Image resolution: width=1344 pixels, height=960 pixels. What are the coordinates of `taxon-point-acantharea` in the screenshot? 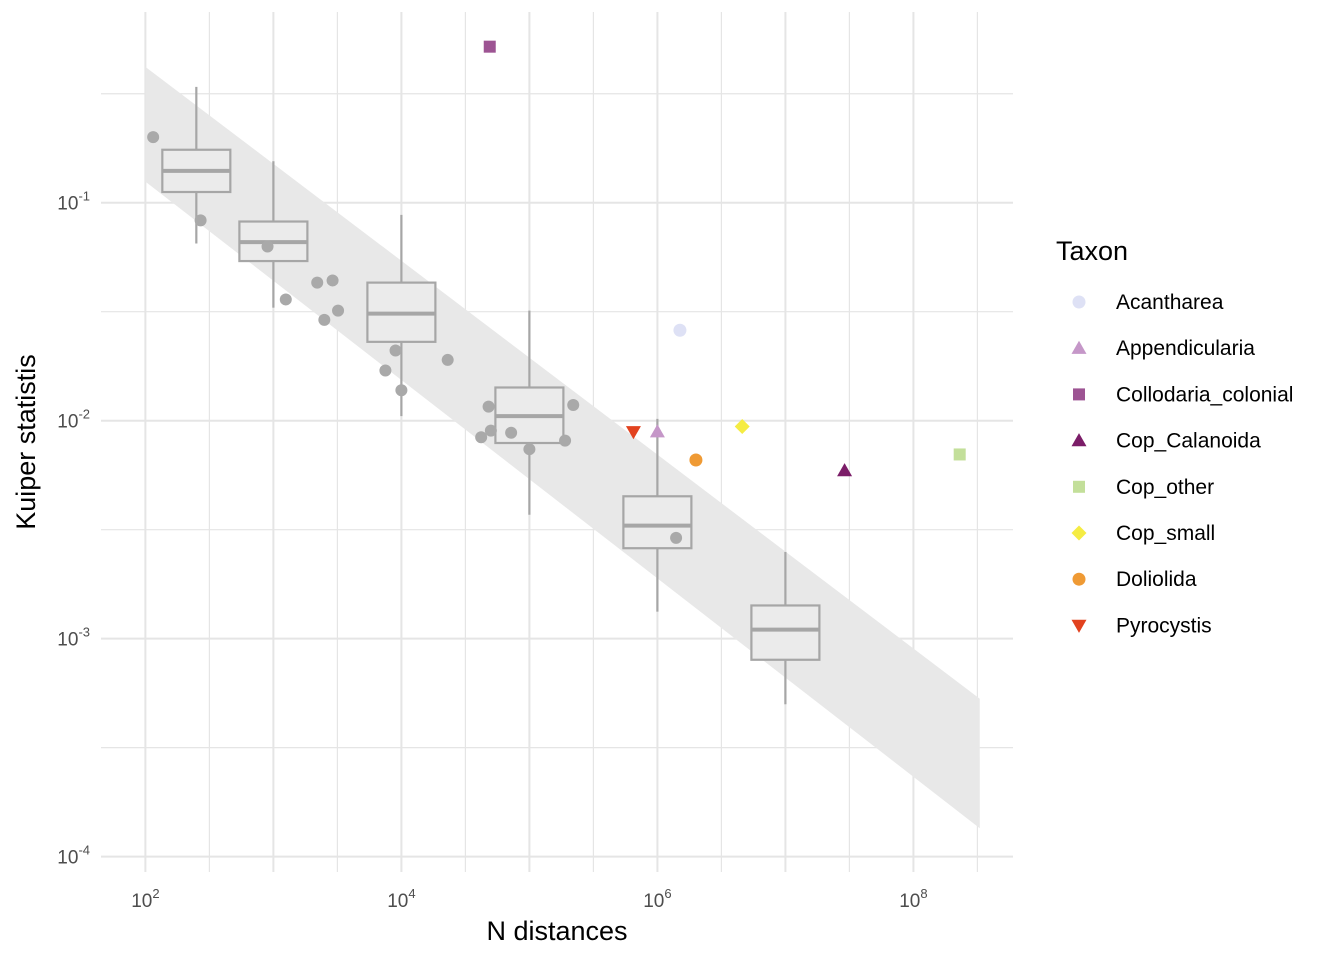 It's located at (680, 330).